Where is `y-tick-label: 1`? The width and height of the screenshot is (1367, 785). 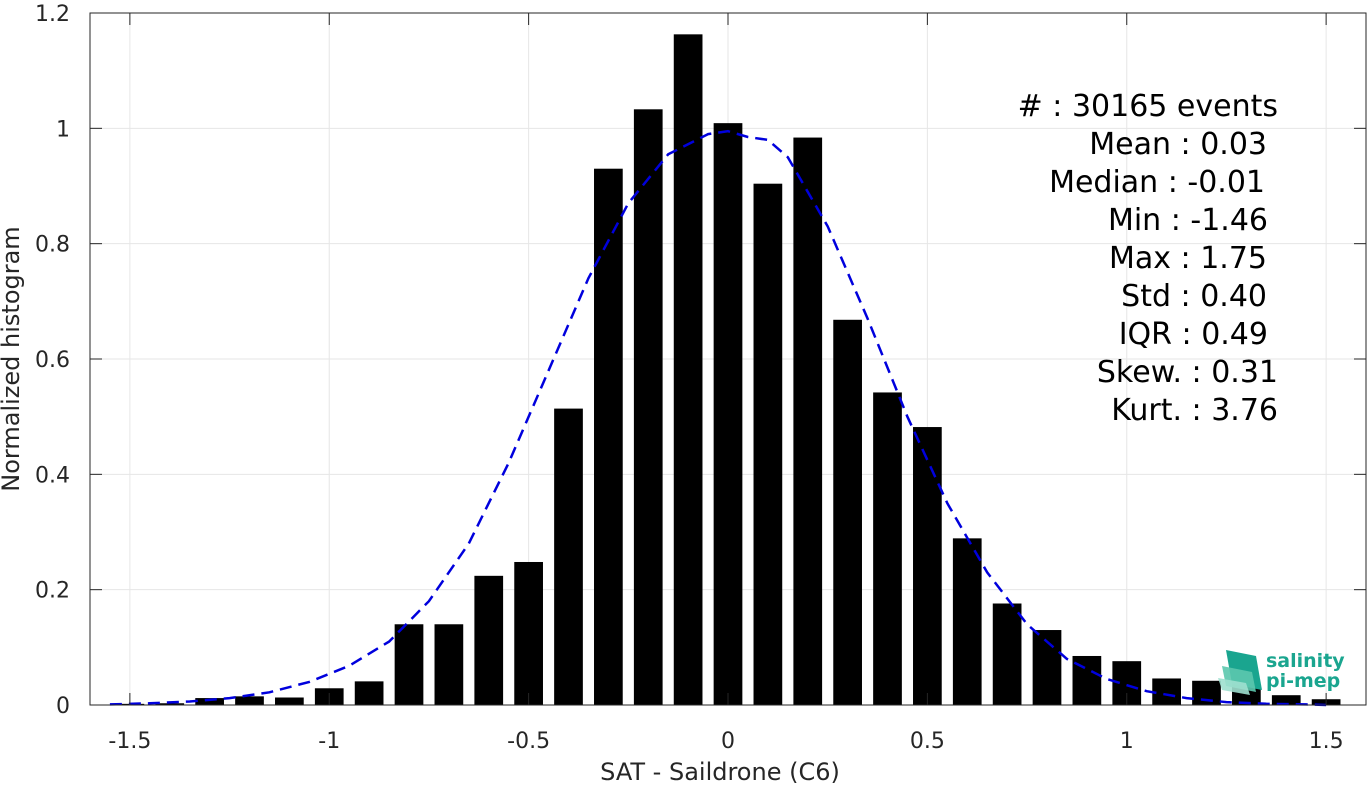
y-tick-label: 1 is located at coordinates (63, 129).